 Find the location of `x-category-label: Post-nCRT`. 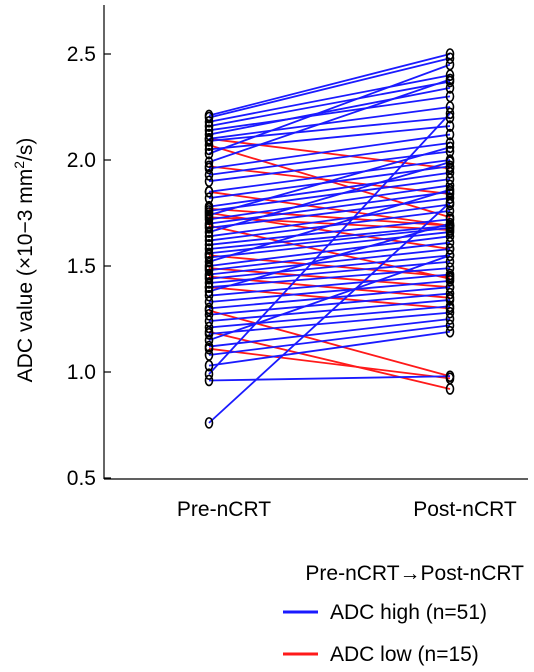

x-category-label: Post-nCRT is located at coordinates (465, 509).